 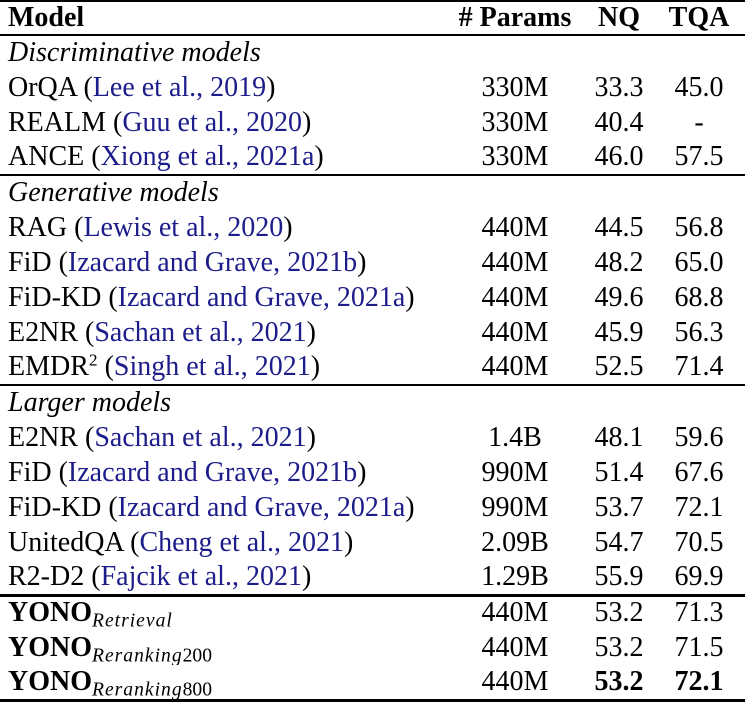 What do you see at coordinates (699, 332) in the screenshot?
I see `tqa-value: 56.3` at bounding box center [699, 332].